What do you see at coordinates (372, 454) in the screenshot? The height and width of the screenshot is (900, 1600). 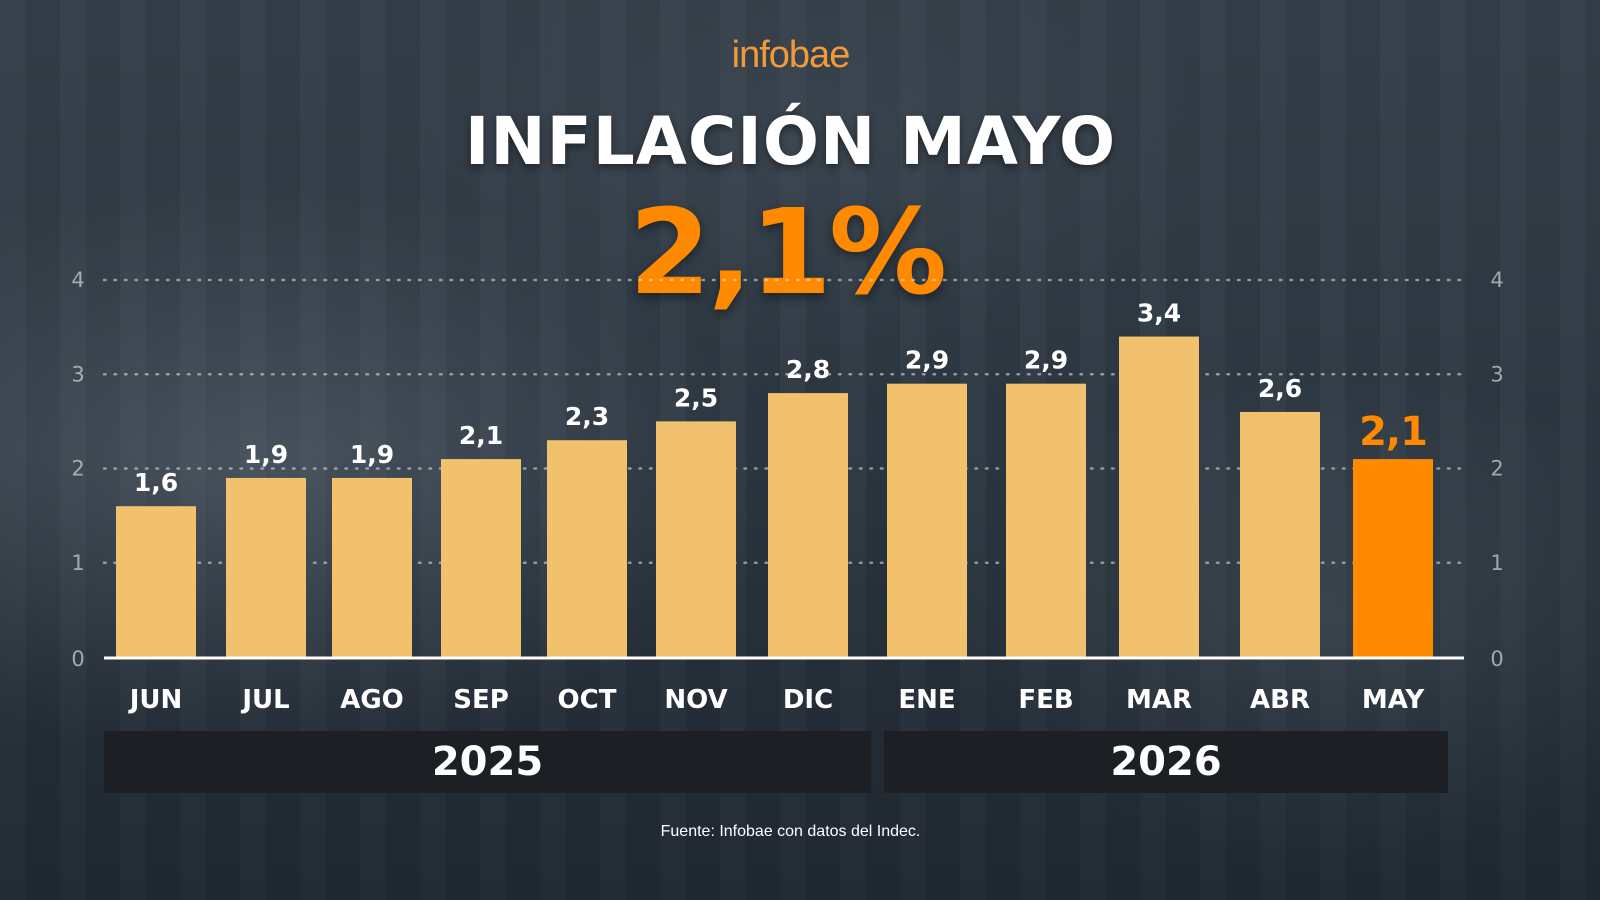 I see `value-label-ago: 1,9` at bounding box center [372, 454].